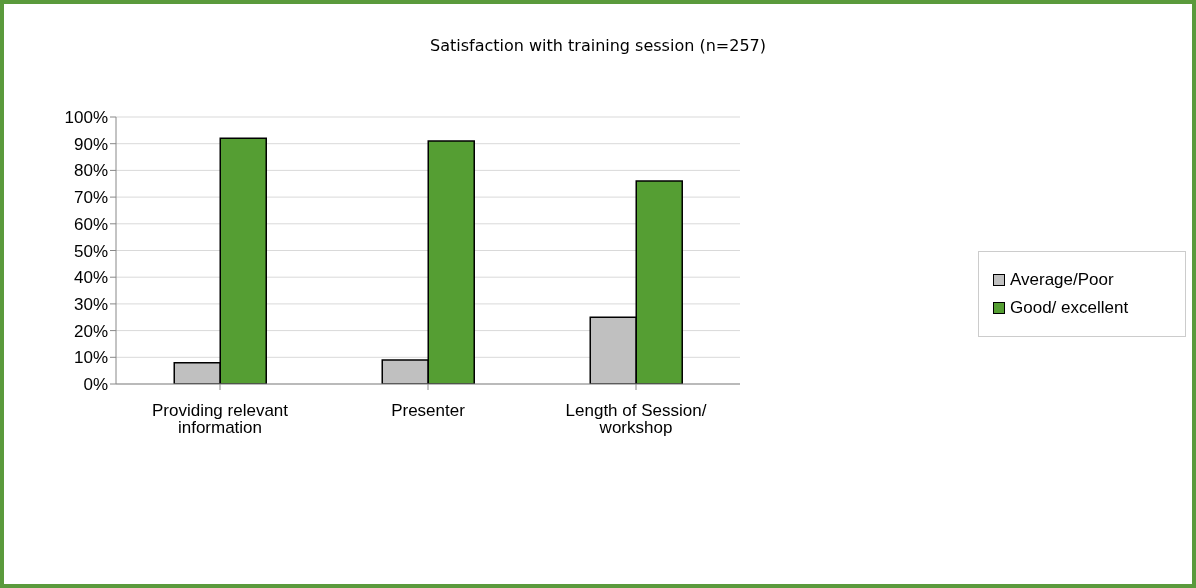 This screenshot has height=588, width=1196. Describe the element at coordinates (90, 198) in the screenshot. I see `y-tick-label: 70%` at that location.